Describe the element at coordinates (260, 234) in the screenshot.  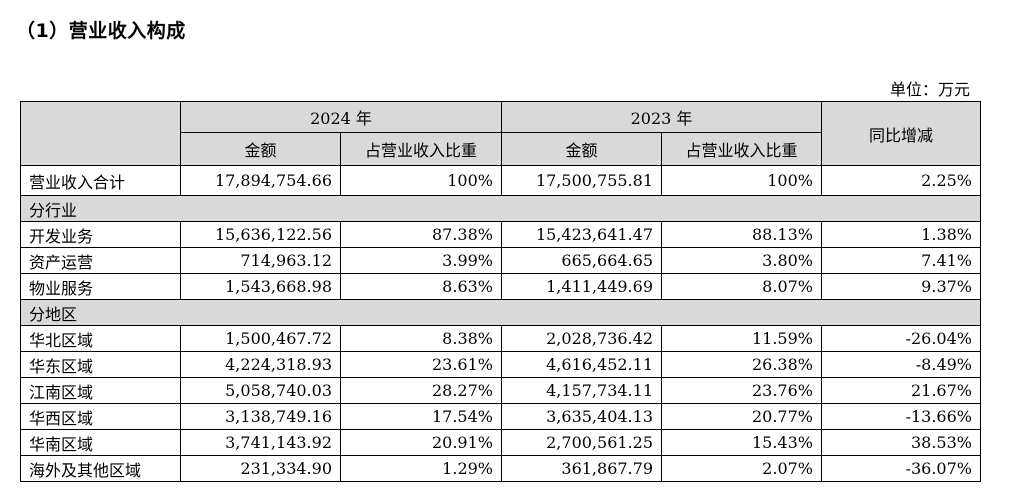
I see `amount-2024: 15,636,122.56` at that location.